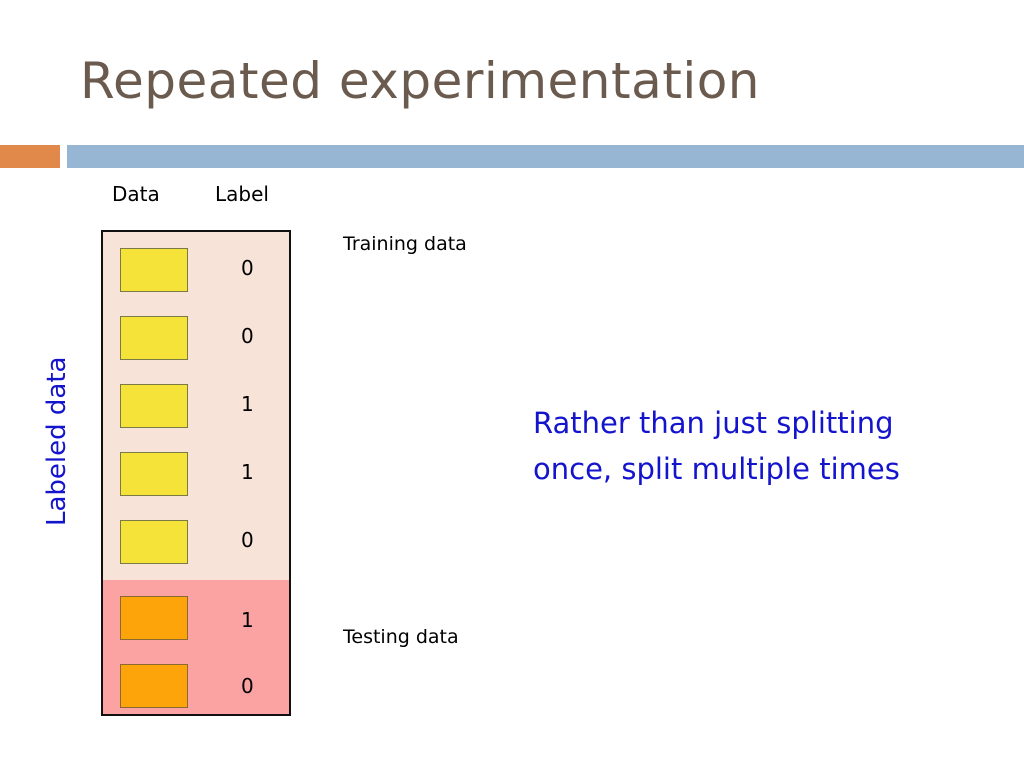 The height and width of the screenshot is (768, 1024). I want to click on note-line-2: once, split multiple times, so click(716, 469).